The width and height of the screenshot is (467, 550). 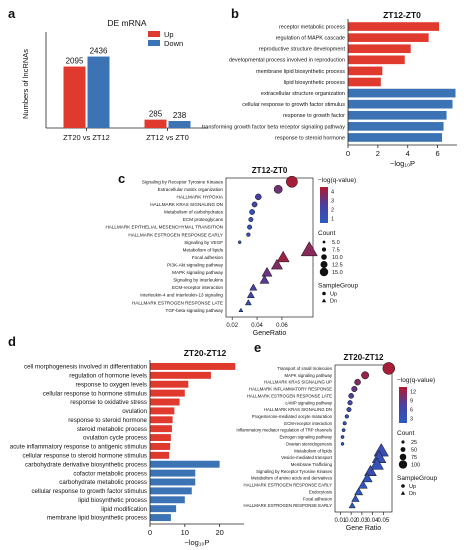 What do you see at coordinates (408, 153) in the screenshot?
I see `panel-b-x-tick-label: 4` at bounding box center [408, 153].